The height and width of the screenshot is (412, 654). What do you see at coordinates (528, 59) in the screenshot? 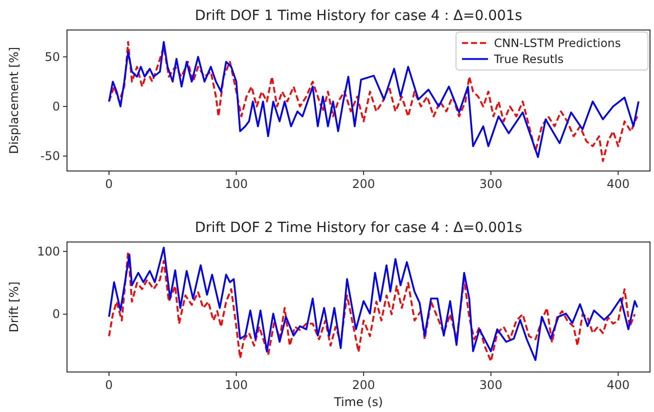
I see `legend-label: True Resutls` at bounding box center [528, 59].